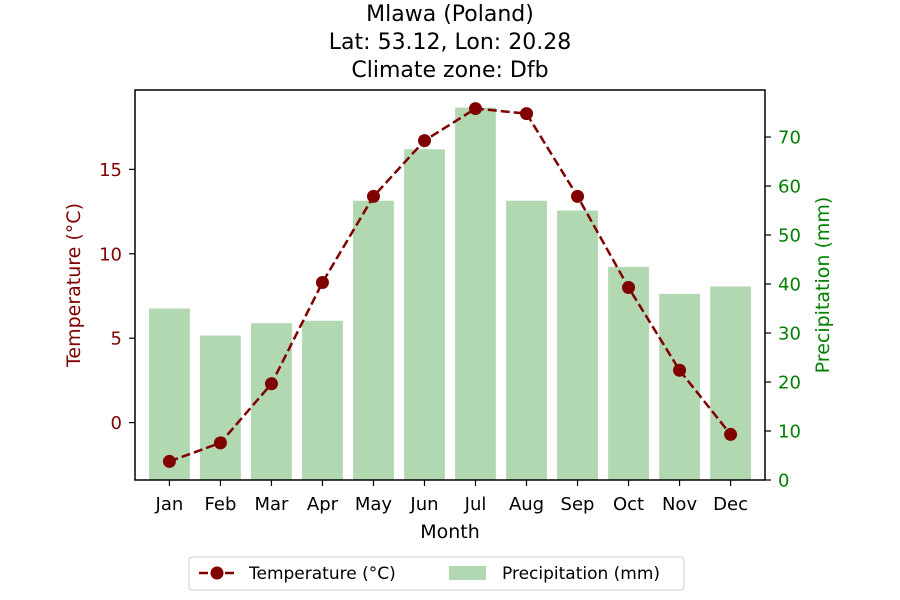 Image resolution: width=900 pixels, height=600 pixels. What do you see at coordinates (475, 504) in the screenshot?
I see `x-tick-label: Jul` at bounding box center [475, 504].